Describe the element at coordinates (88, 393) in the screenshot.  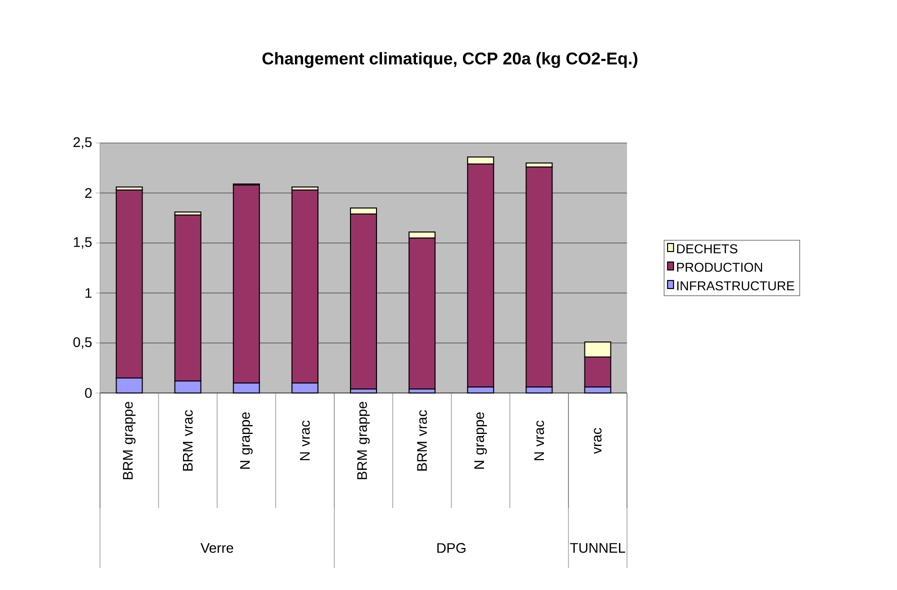
I see `y-tick-label: 0` at that location.